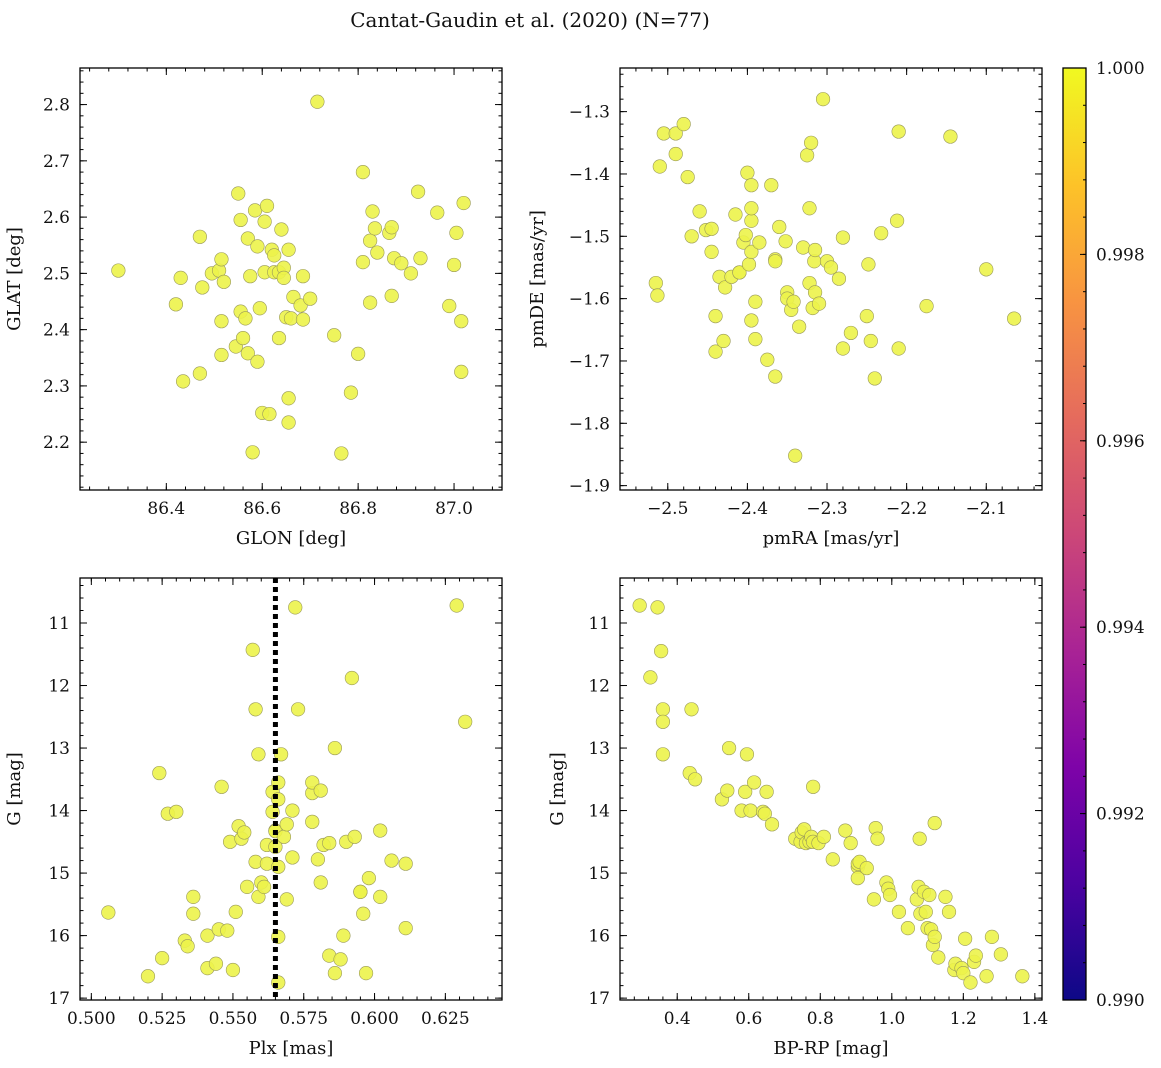 The height and width of the screenshot is (1068, 1161). What do you see at coordinates (56, 106) in the screenshot?
I see `y-tick-label: 2.8` at bounding box center [56, 106].